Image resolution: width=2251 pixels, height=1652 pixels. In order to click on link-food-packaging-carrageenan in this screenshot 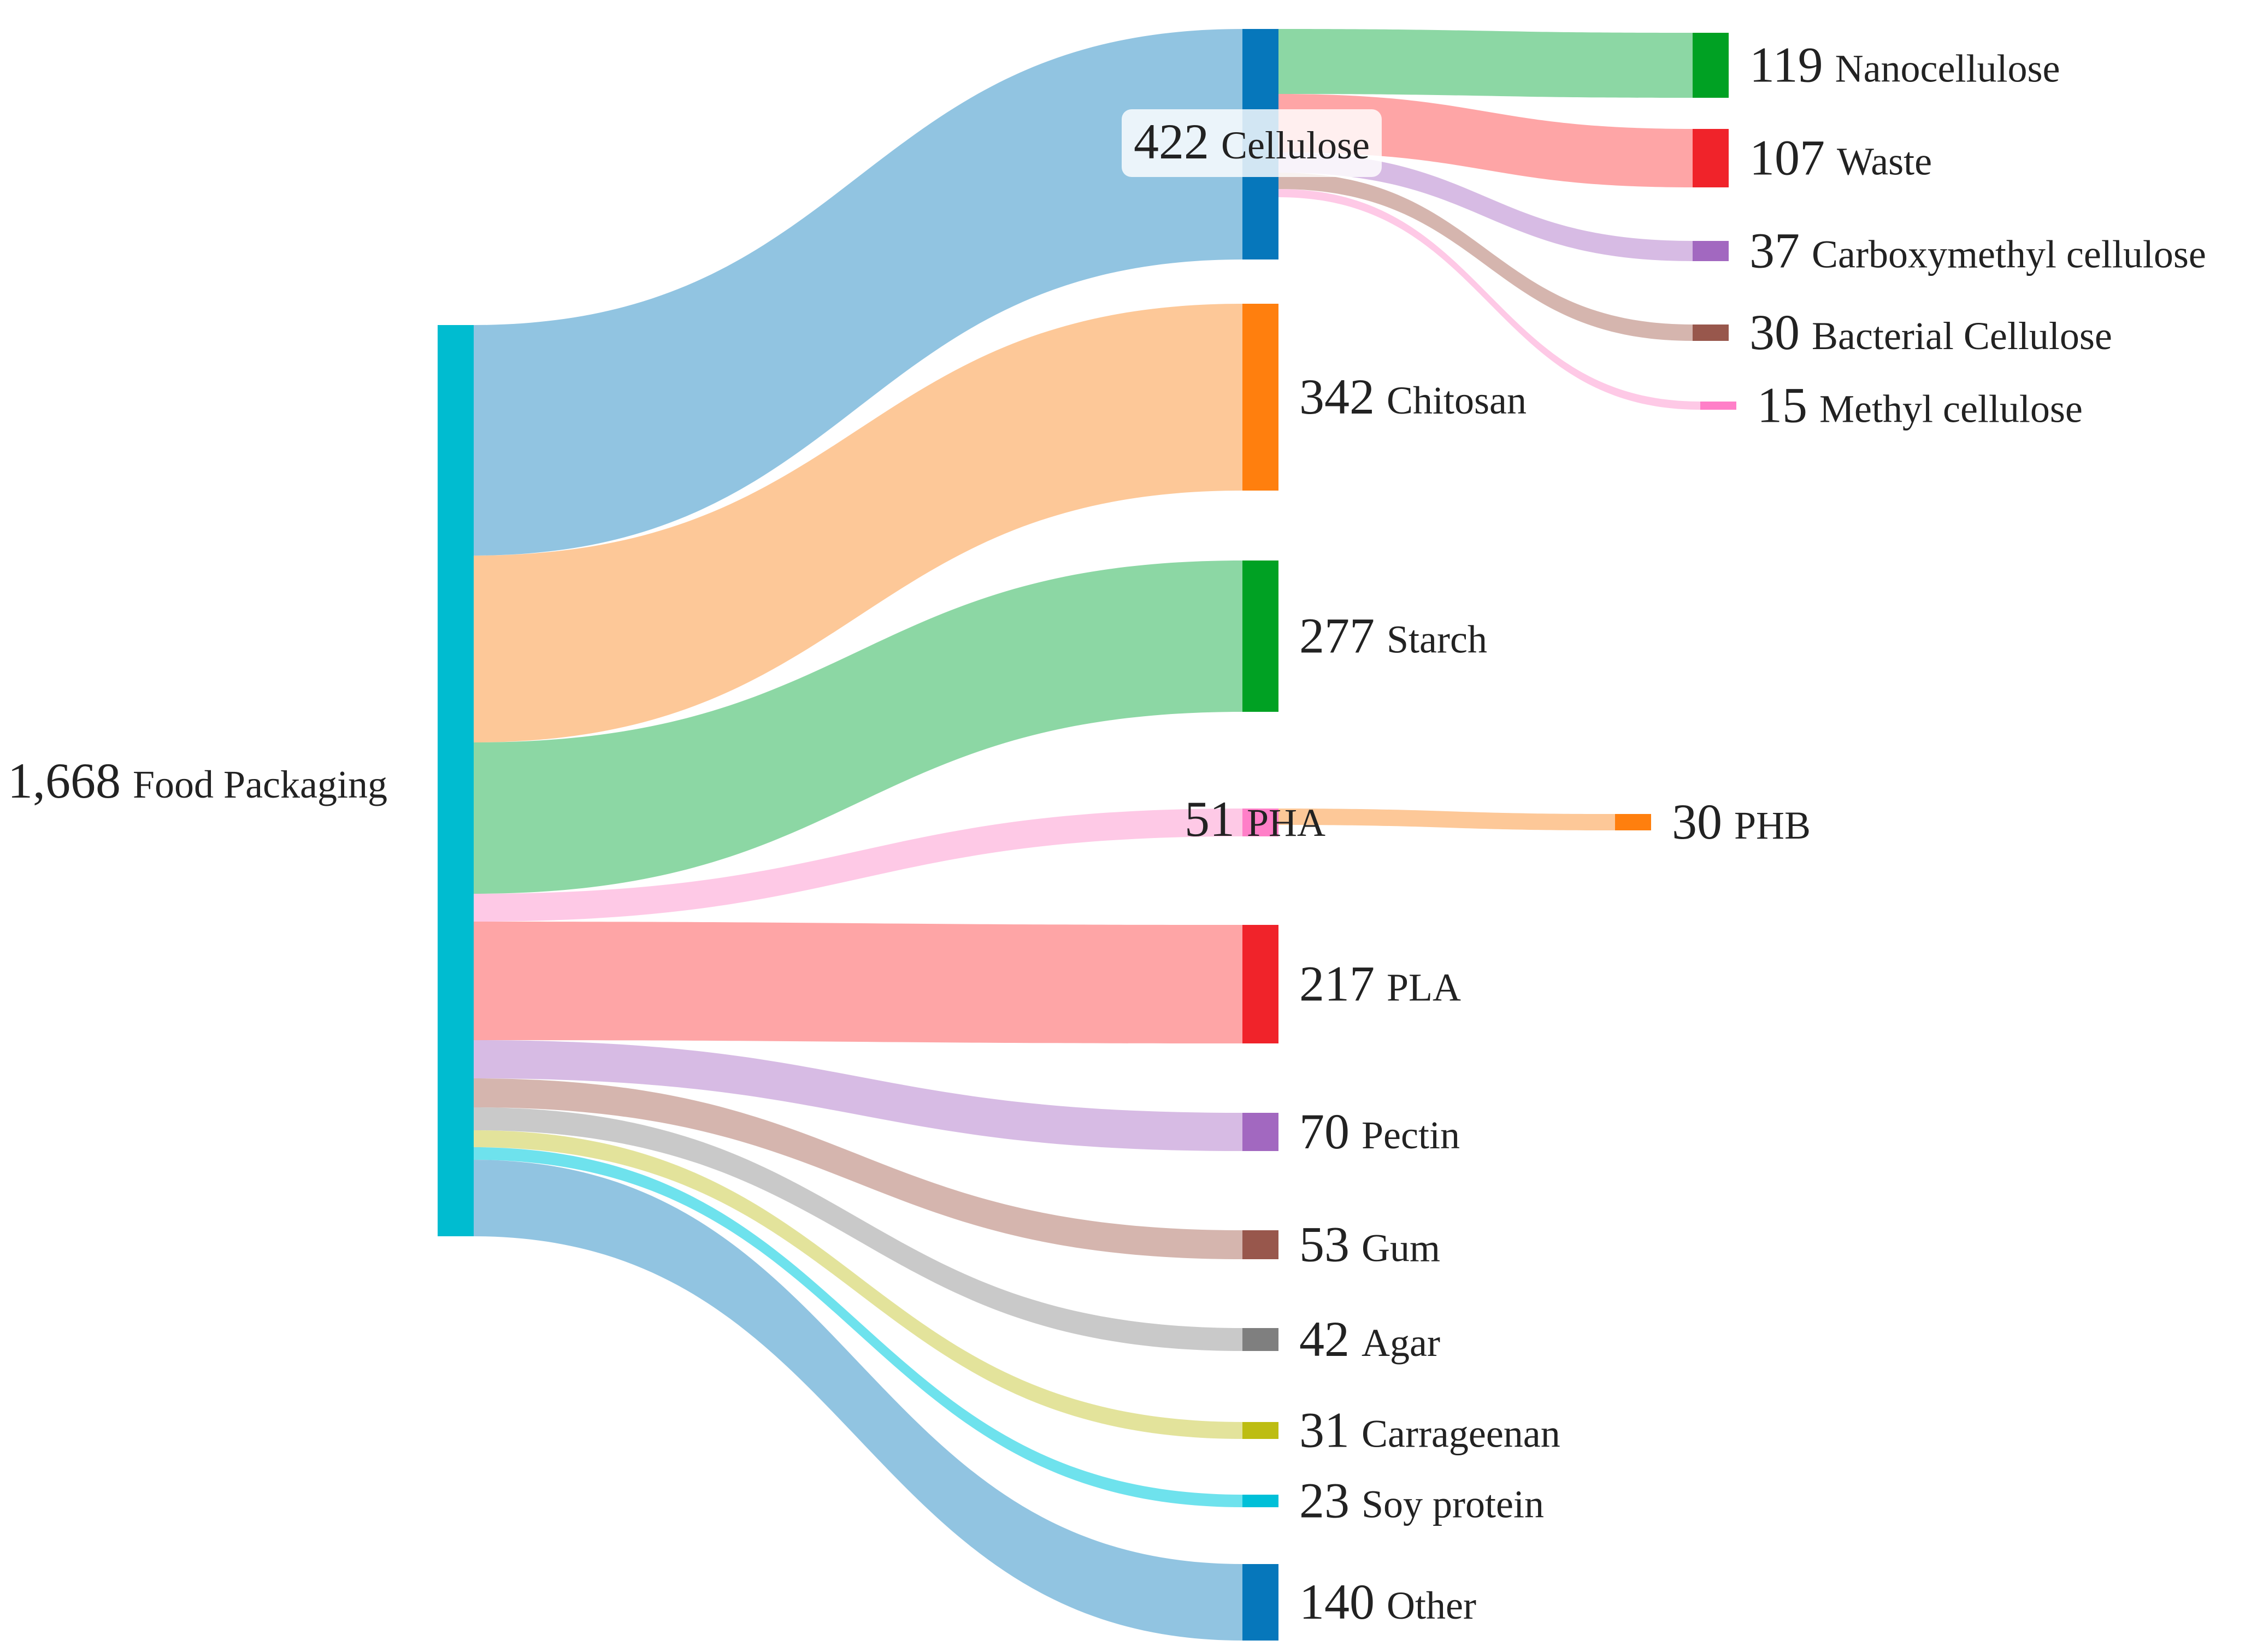, I will do `click(858, 1284)`.